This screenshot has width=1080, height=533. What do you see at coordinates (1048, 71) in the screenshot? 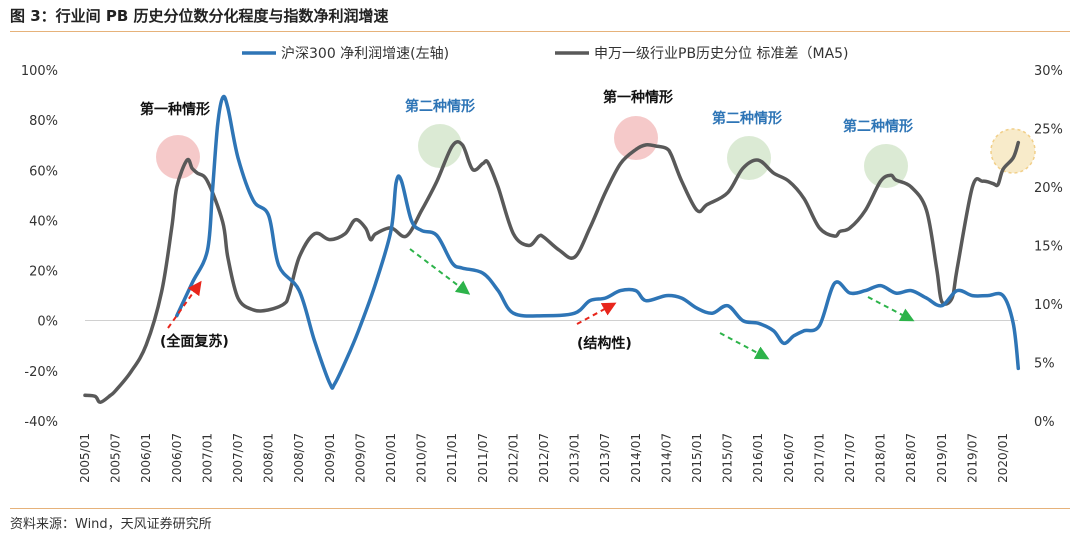
I see `right-tick-label: 30%` at bounding box center [1048, 71].